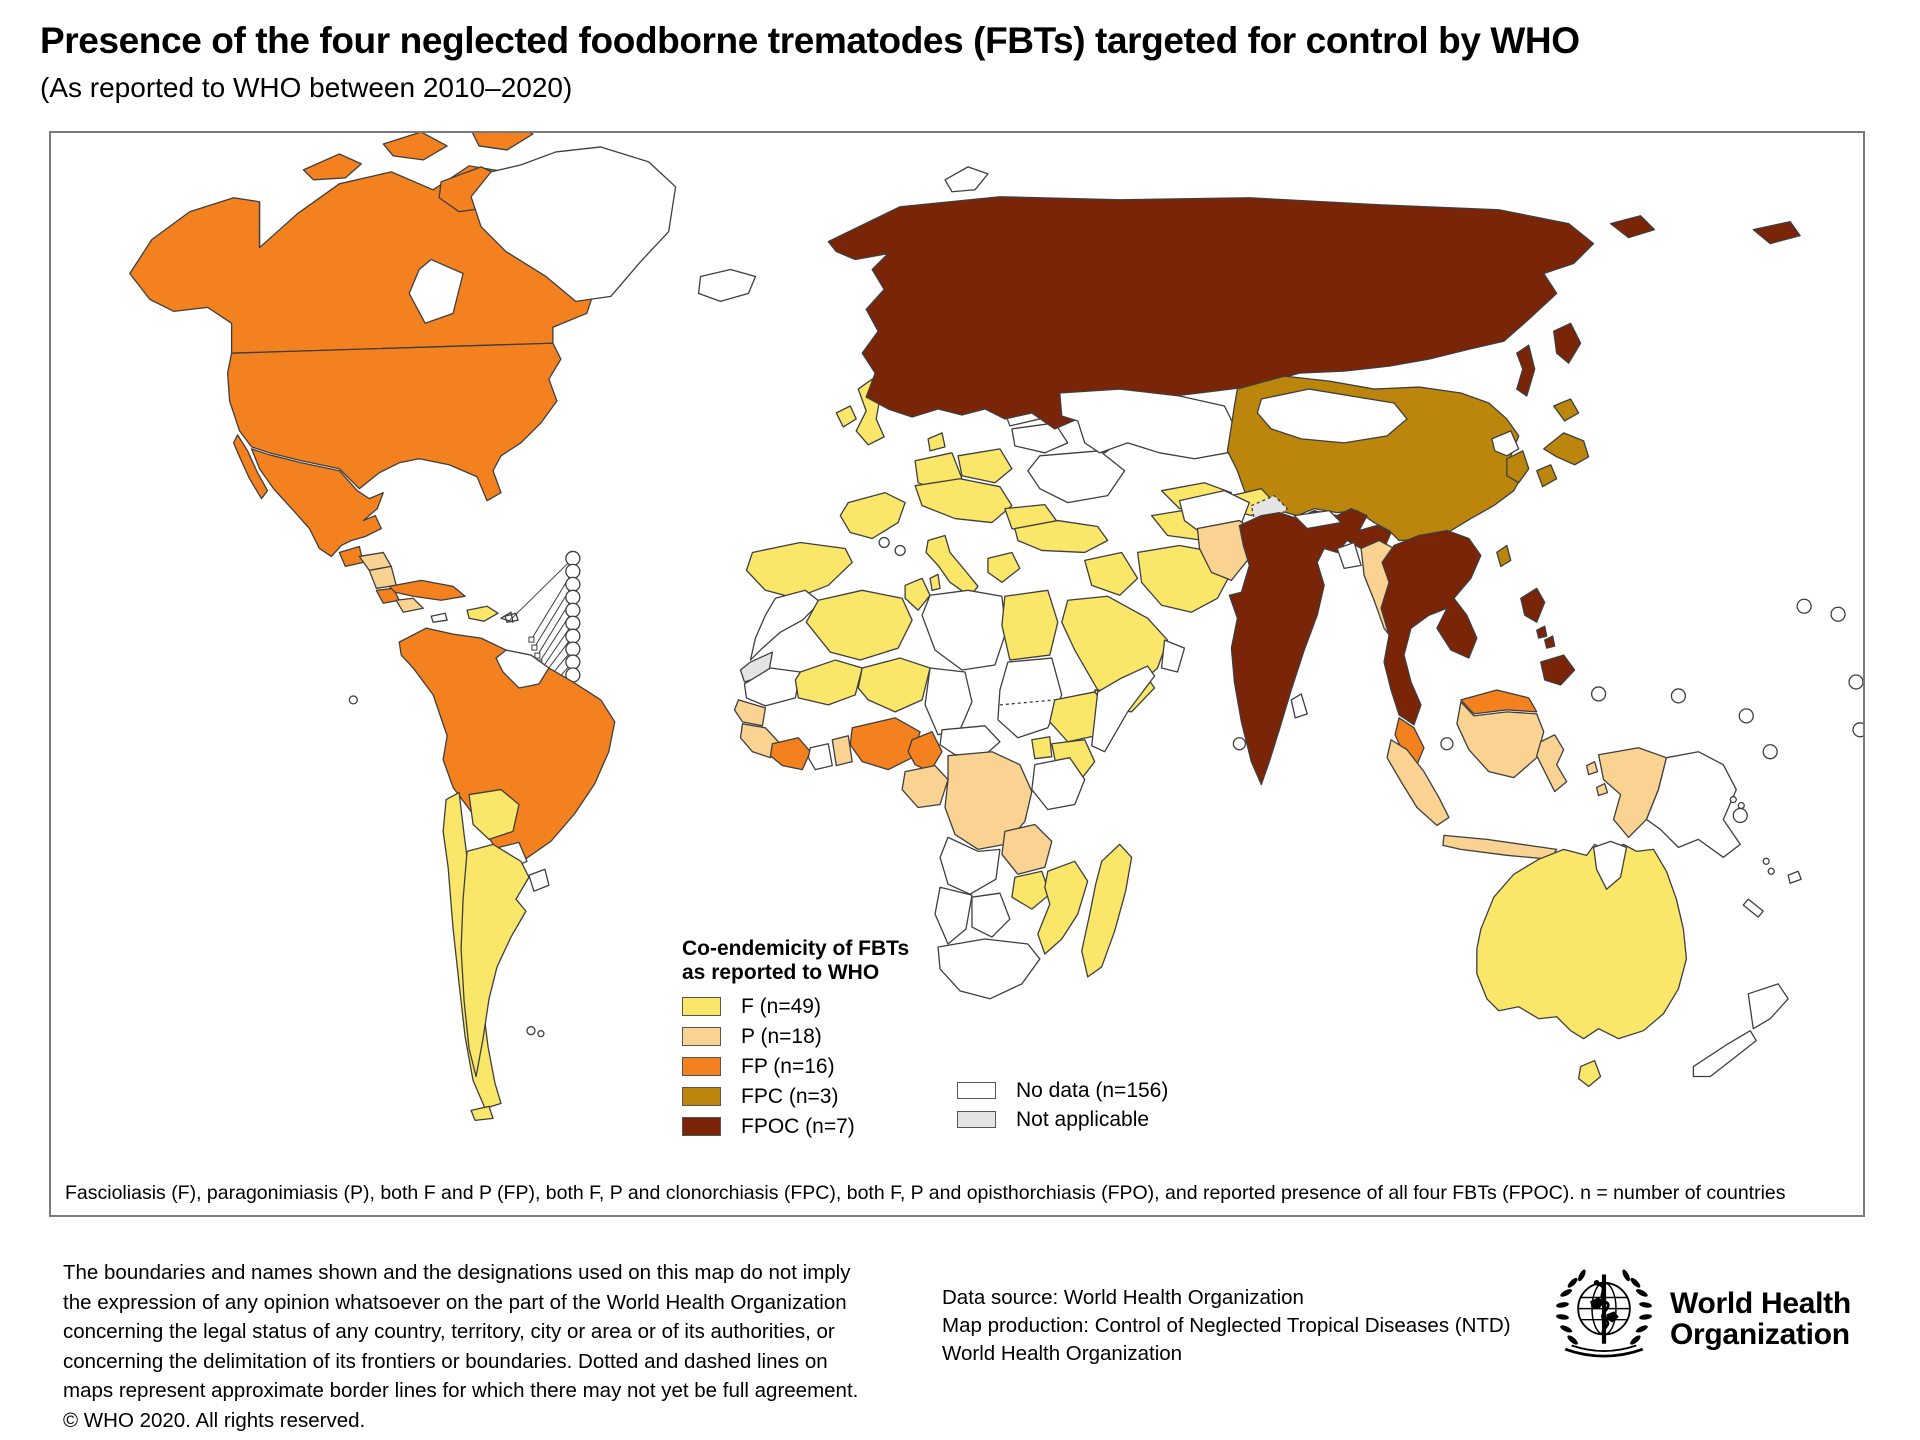 This screenshot has height=1440, width=1920. I want to click on region-russia-chukotka, so click(1776, 233).